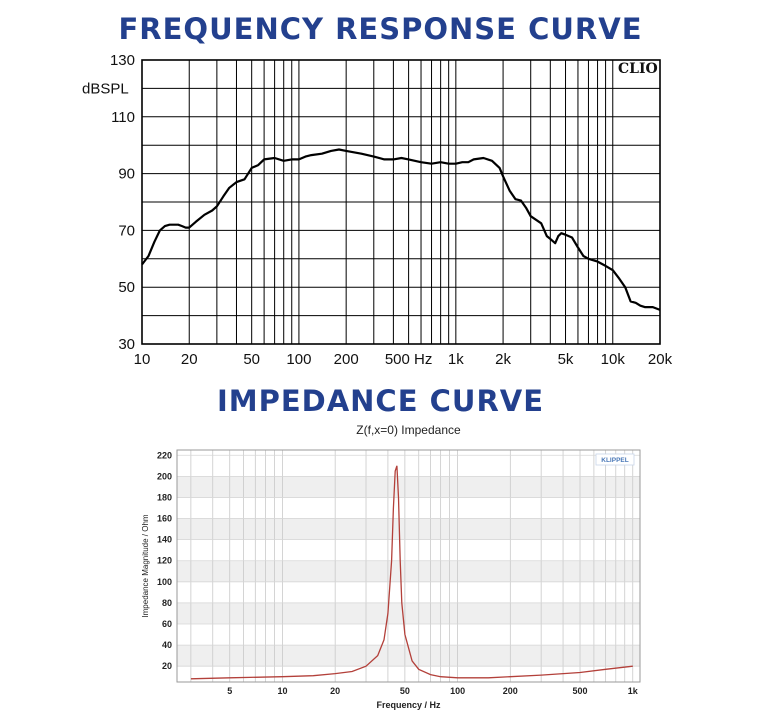  Describe the element at coordinates (408, 705) in the screenshot. I see `impedance-x-axis-label: Frequency / Hz` at that location.